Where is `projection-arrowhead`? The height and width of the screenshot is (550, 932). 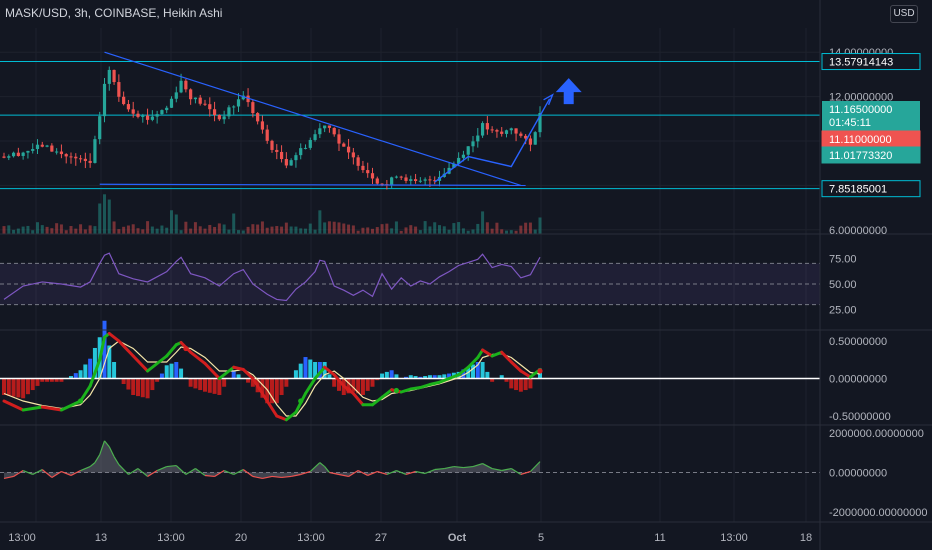
projection-arrowhead is located at coordinates (548, 99).